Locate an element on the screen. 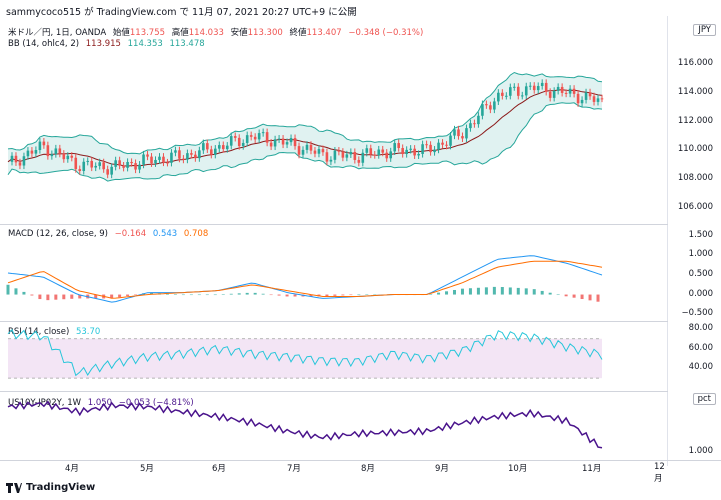 The height and width of the screenshot is (500, 721). rsi-legend: RSI (14, close) 53.70 is located at coordinates (56, 332).